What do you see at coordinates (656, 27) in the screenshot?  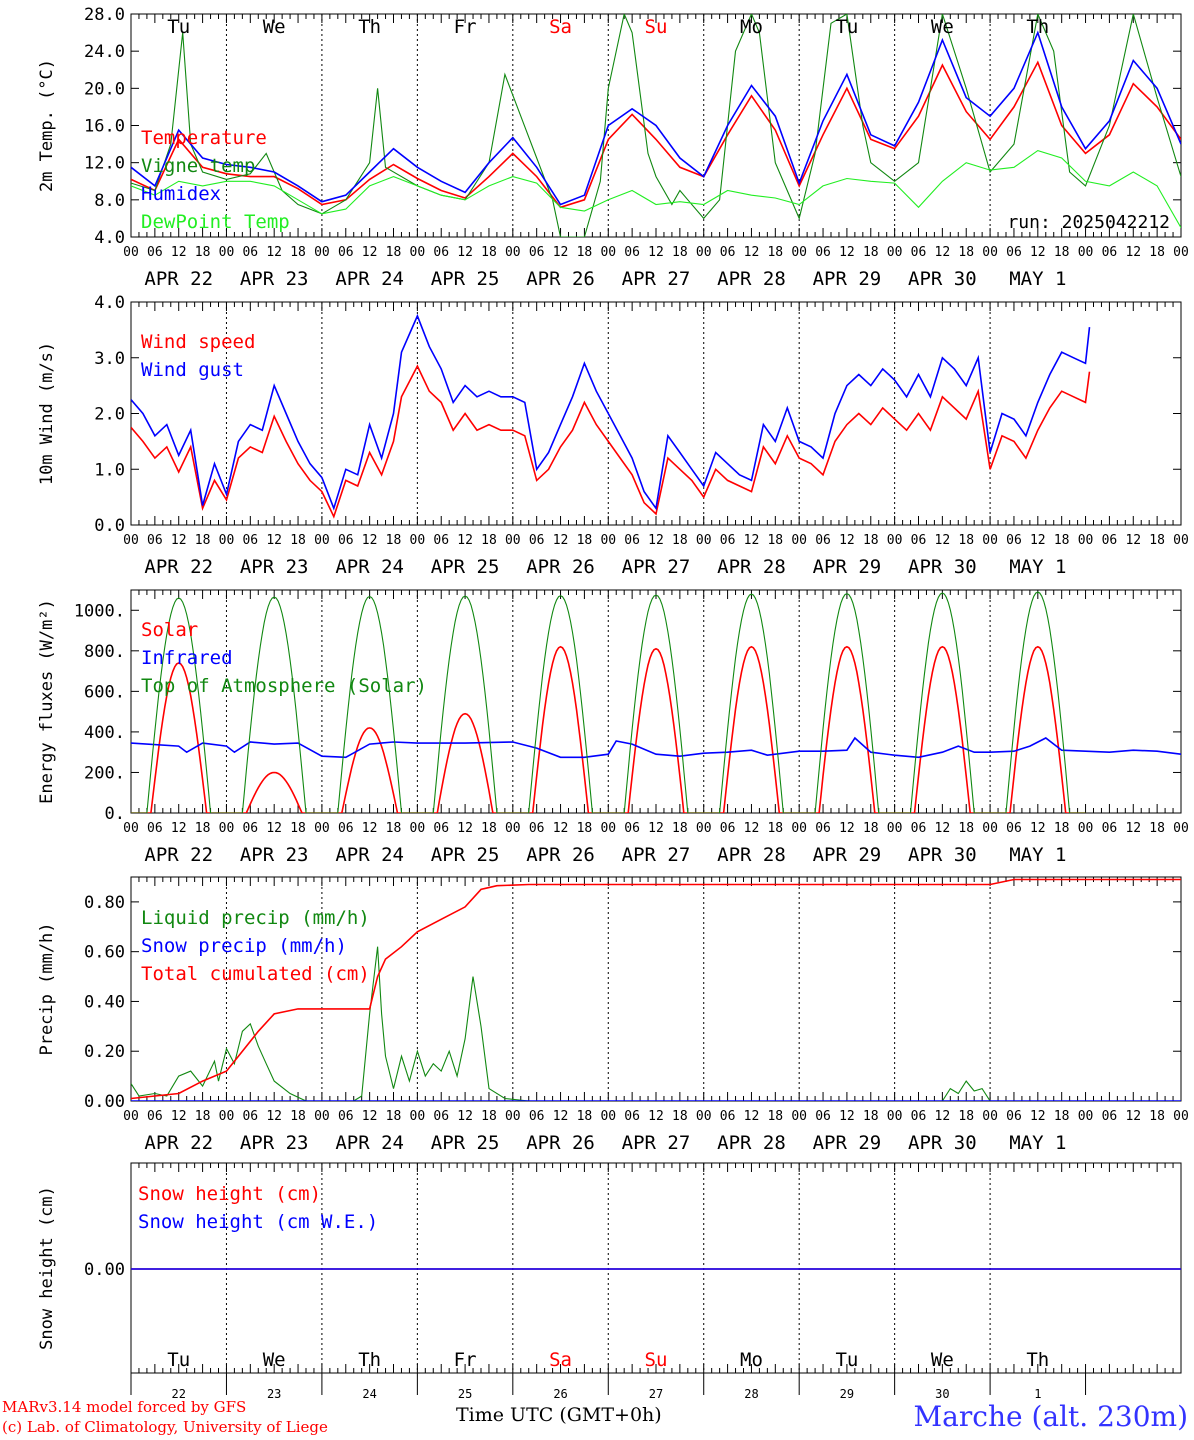 I see `weekday-label: Su` at bounding box center [656, 27].